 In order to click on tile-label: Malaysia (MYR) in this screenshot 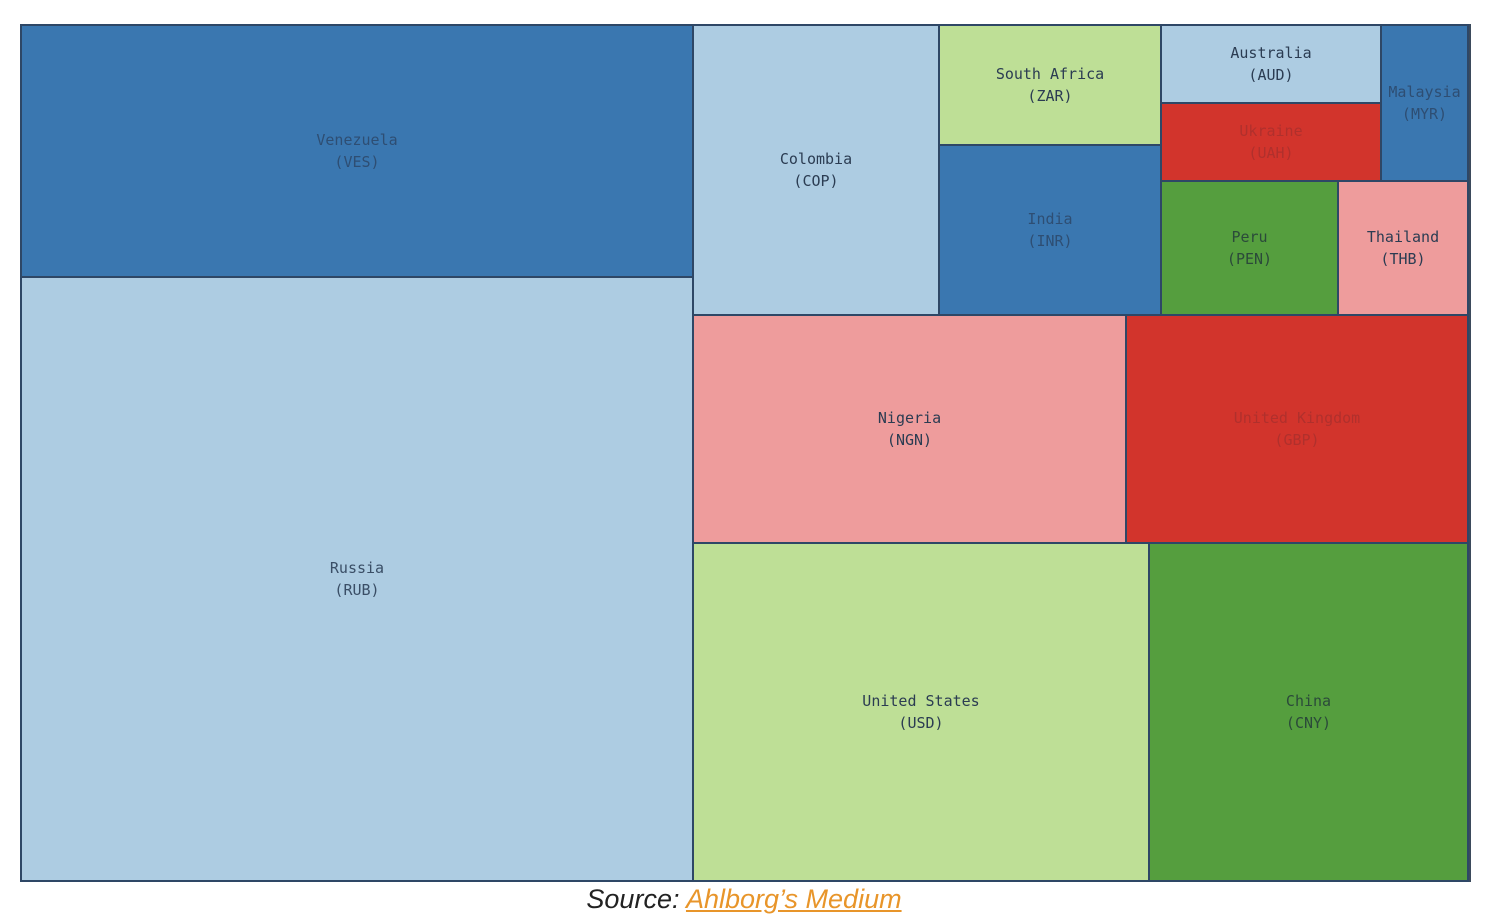, I will do `click(1424, 103)`.